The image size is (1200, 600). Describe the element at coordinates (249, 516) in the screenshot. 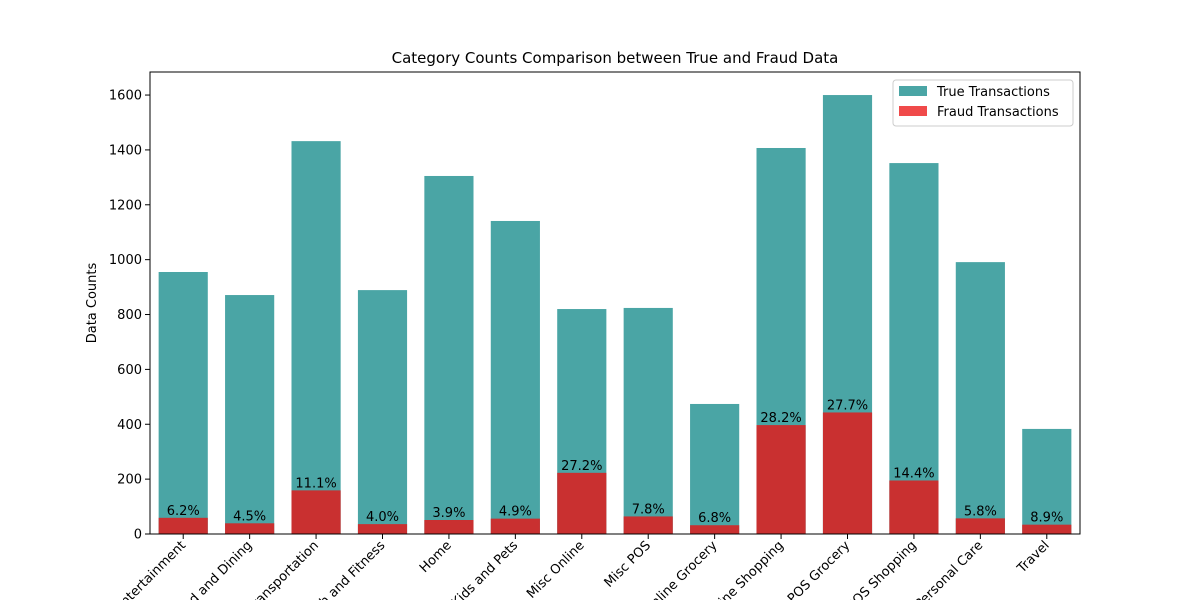

I see `data-label: 4.5%` at that location.